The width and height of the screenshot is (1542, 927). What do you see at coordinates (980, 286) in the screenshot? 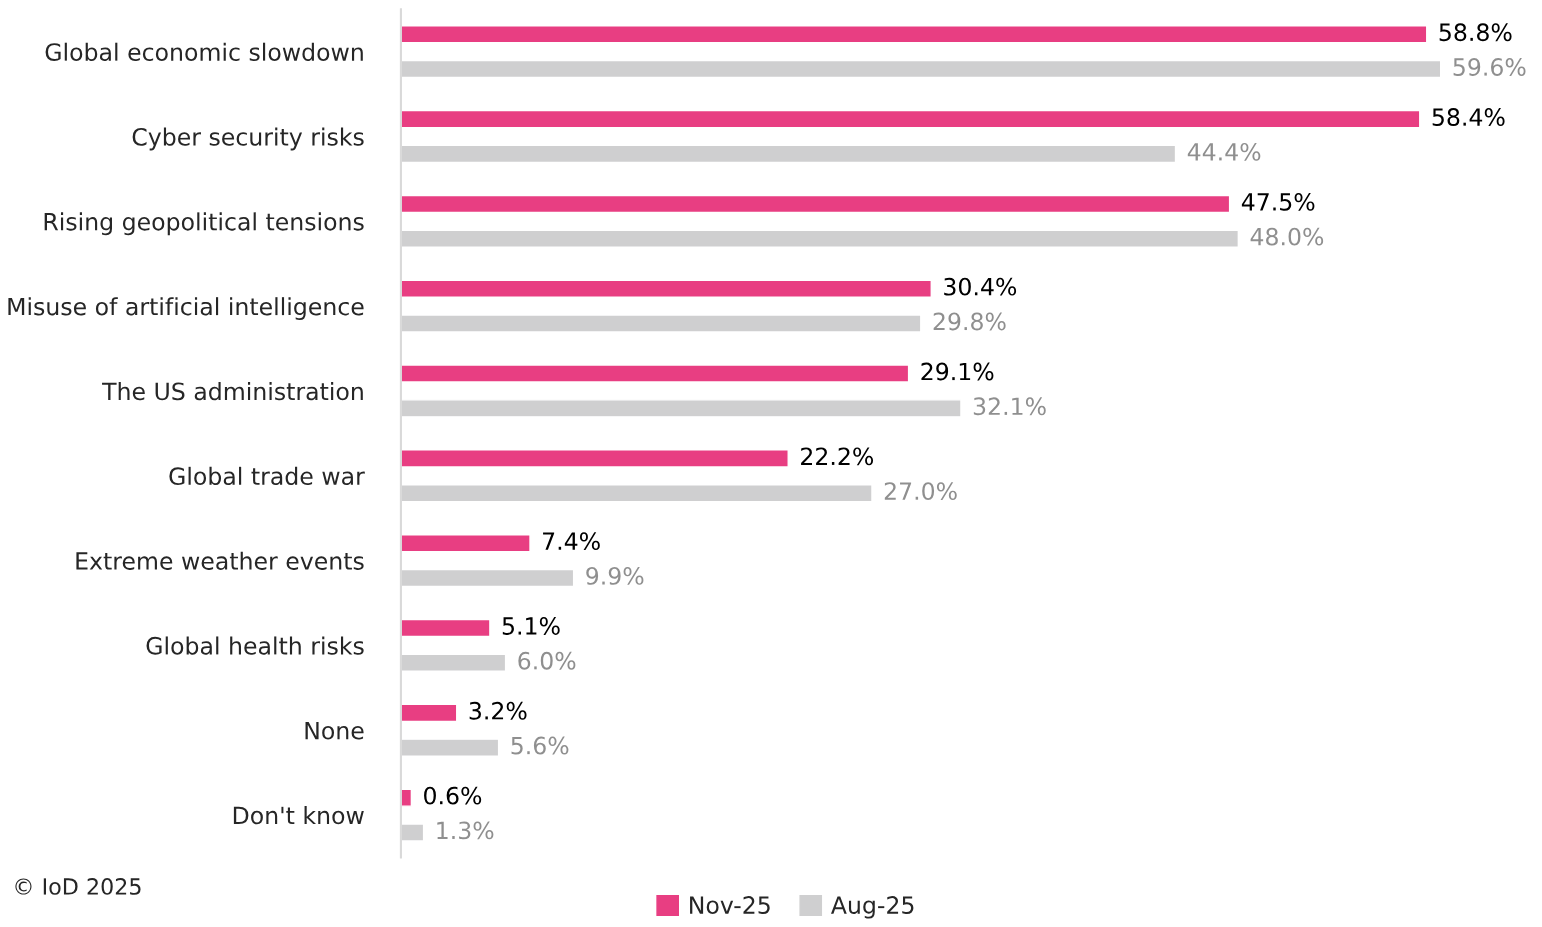
I see `data-label: 30.4%` at bounding box center [980, 286].